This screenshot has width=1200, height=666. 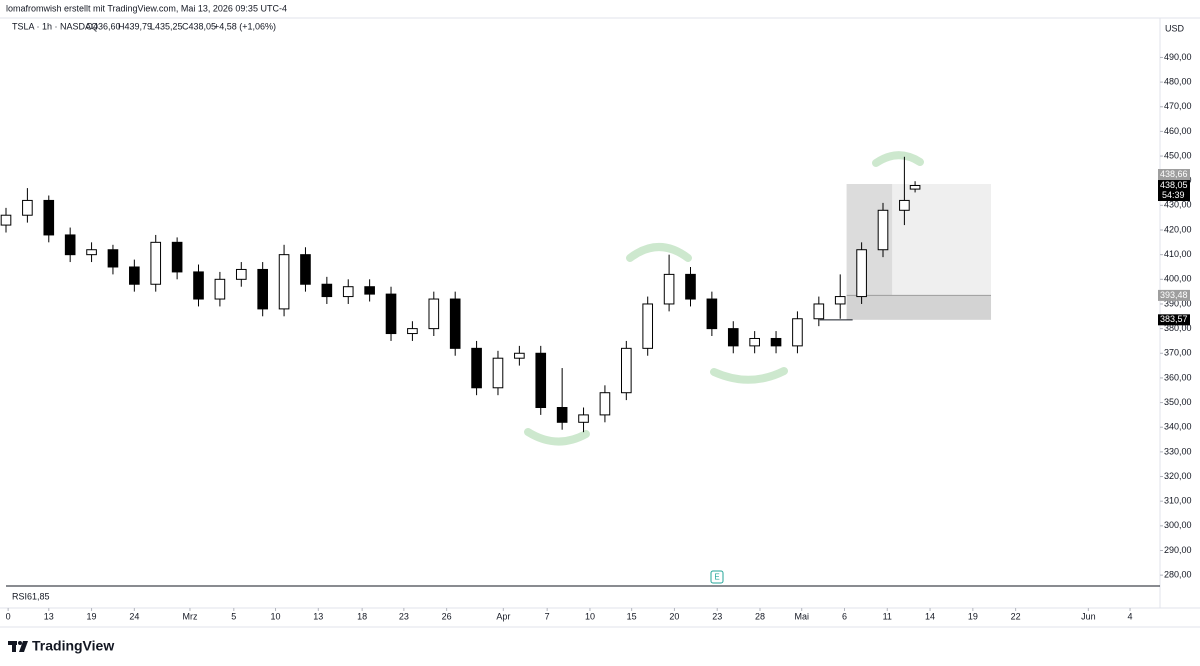 What do you see at coordinates (1178, 427) in the screenshot?
I see `y-tick-label: 340,00` at bounding box center [1178, 427].